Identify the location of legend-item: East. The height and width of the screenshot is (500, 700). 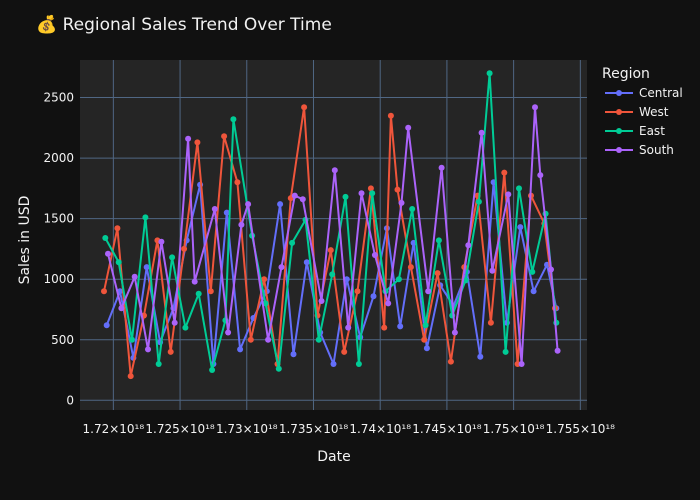
(635, 131).